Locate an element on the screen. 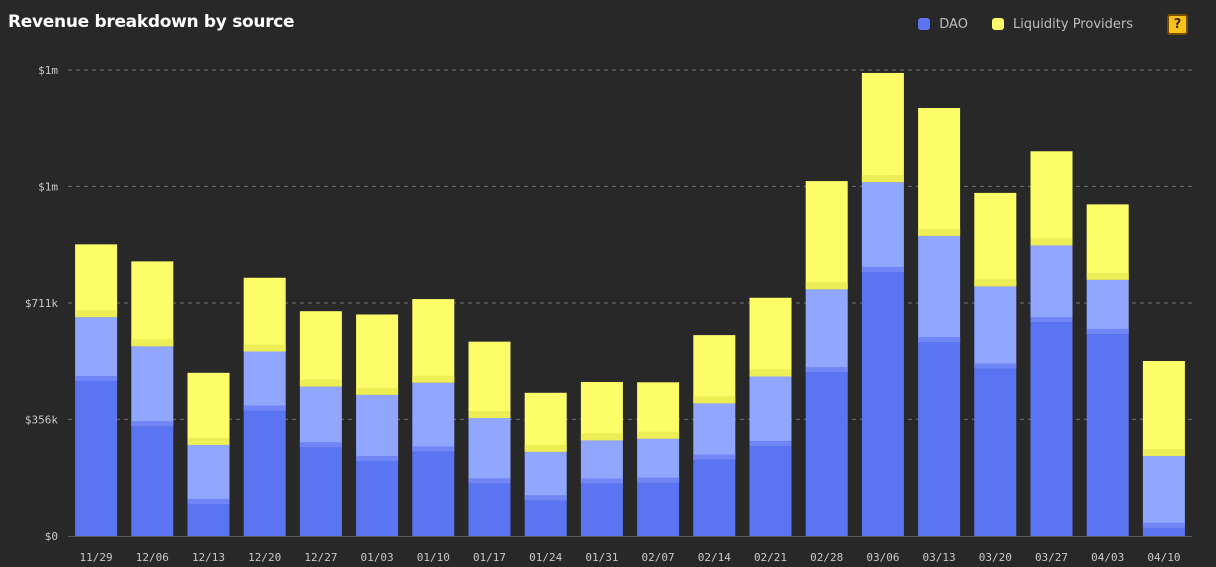 This screenshot has height=567, width=1216. x-tick-label: 12/06 is located at coordinates (152, 557).